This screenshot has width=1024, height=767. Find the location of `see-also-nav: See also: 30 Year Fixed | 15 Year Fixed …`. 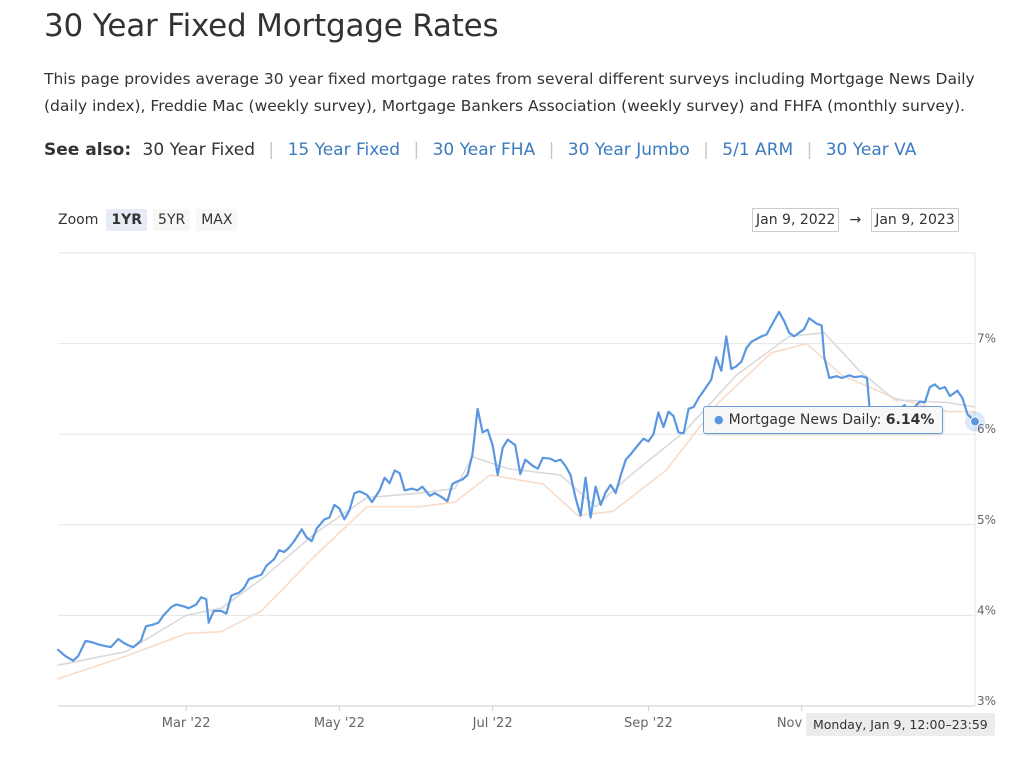

see-also-nav: See also: 30 Year Fixed | 15 Year Fixed … is located at coordinates (480, 150).